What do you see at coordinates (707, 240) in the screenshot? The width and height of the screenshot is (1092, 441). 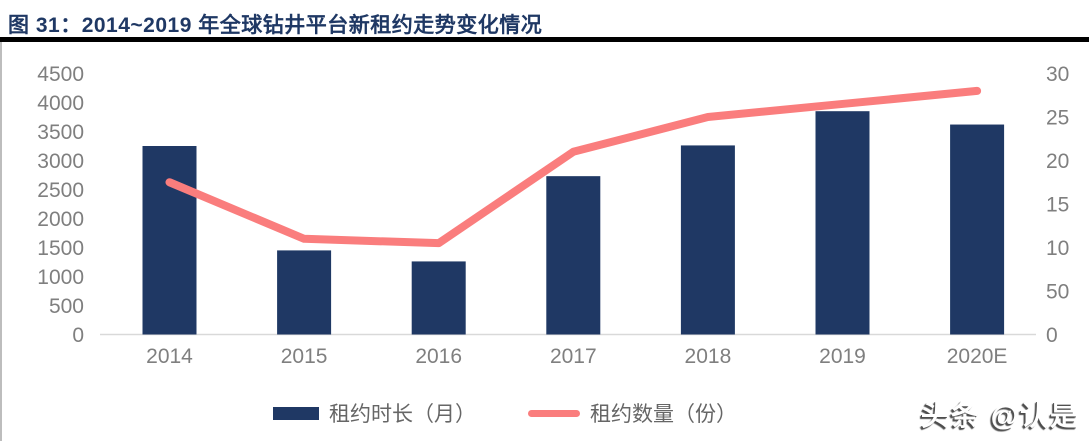 I see `bar-2018` at bounding box center [707, 240].